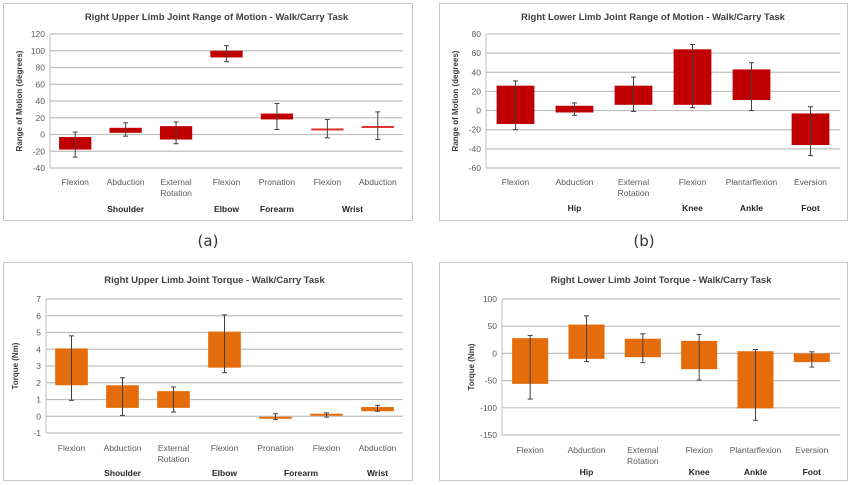 The height and width of the screenshot is (485, 851). Describe the element at coordinates (38, 333) in the screenshot. I see `y-tick-label: 5` at that location.